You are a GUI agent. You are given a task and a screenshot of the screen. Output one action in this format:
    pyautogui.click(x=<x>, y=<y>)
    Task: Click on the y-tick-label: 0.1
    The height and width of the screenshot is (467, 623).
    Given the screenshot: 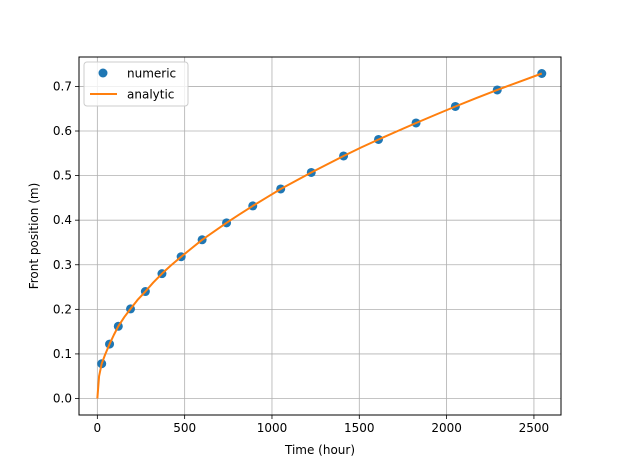 What is the action you would take?
    pyautogui.click(x=62, y=354)
    